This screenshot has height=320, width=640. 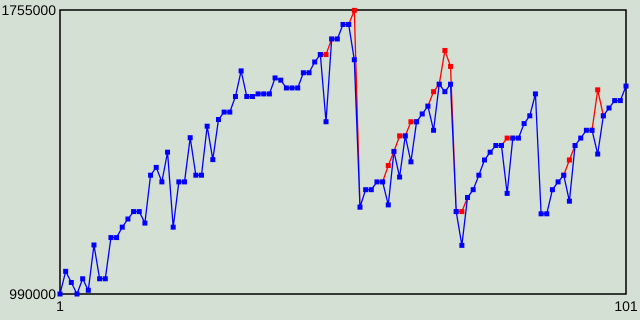 I want to click on y-tick-label: 1755000, so click(x=28, y=10).